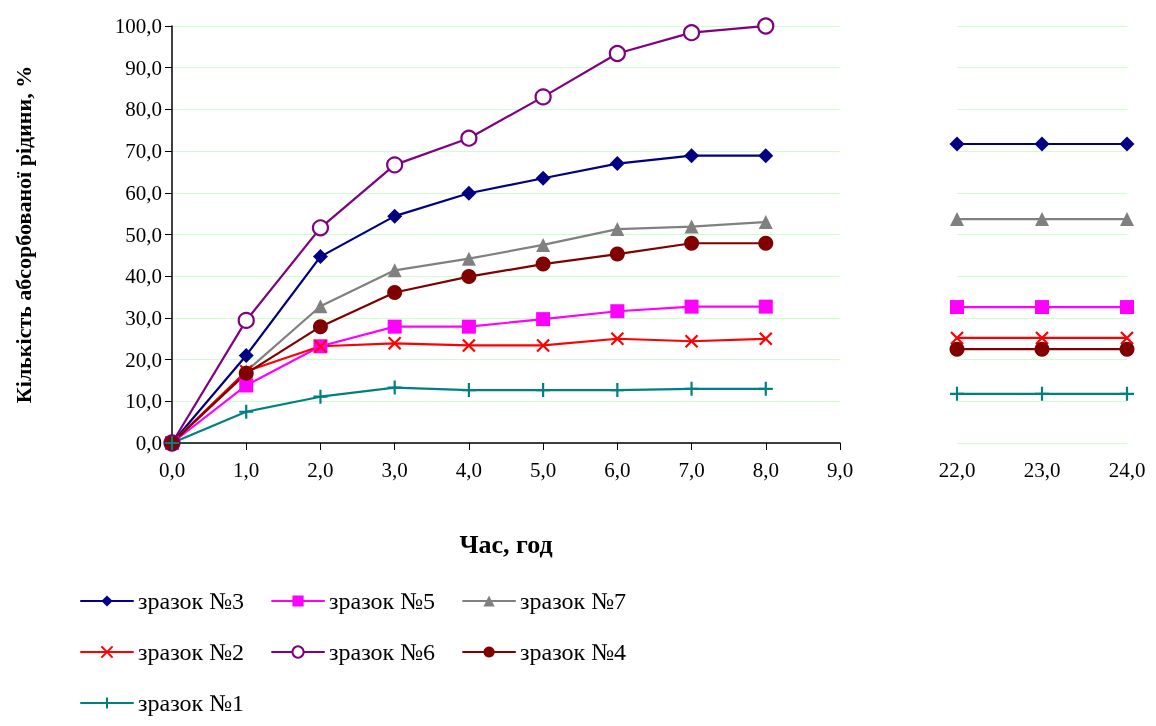  I want to click on y-tick-label: 40,0, so click(143, 276).